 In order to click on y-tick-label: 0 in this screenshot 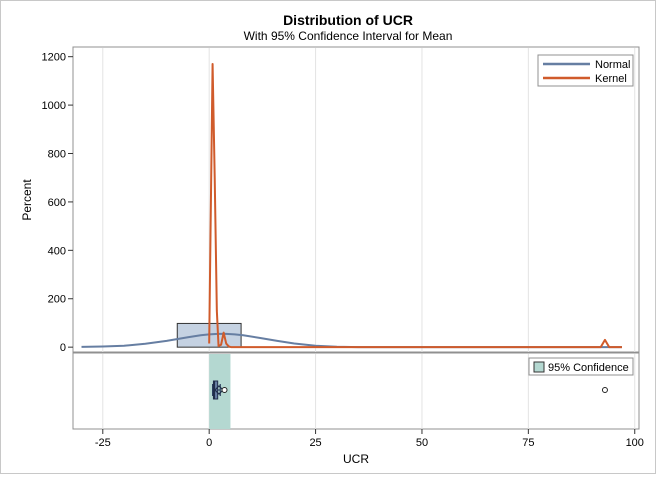, I will do `click(63, 348)`.